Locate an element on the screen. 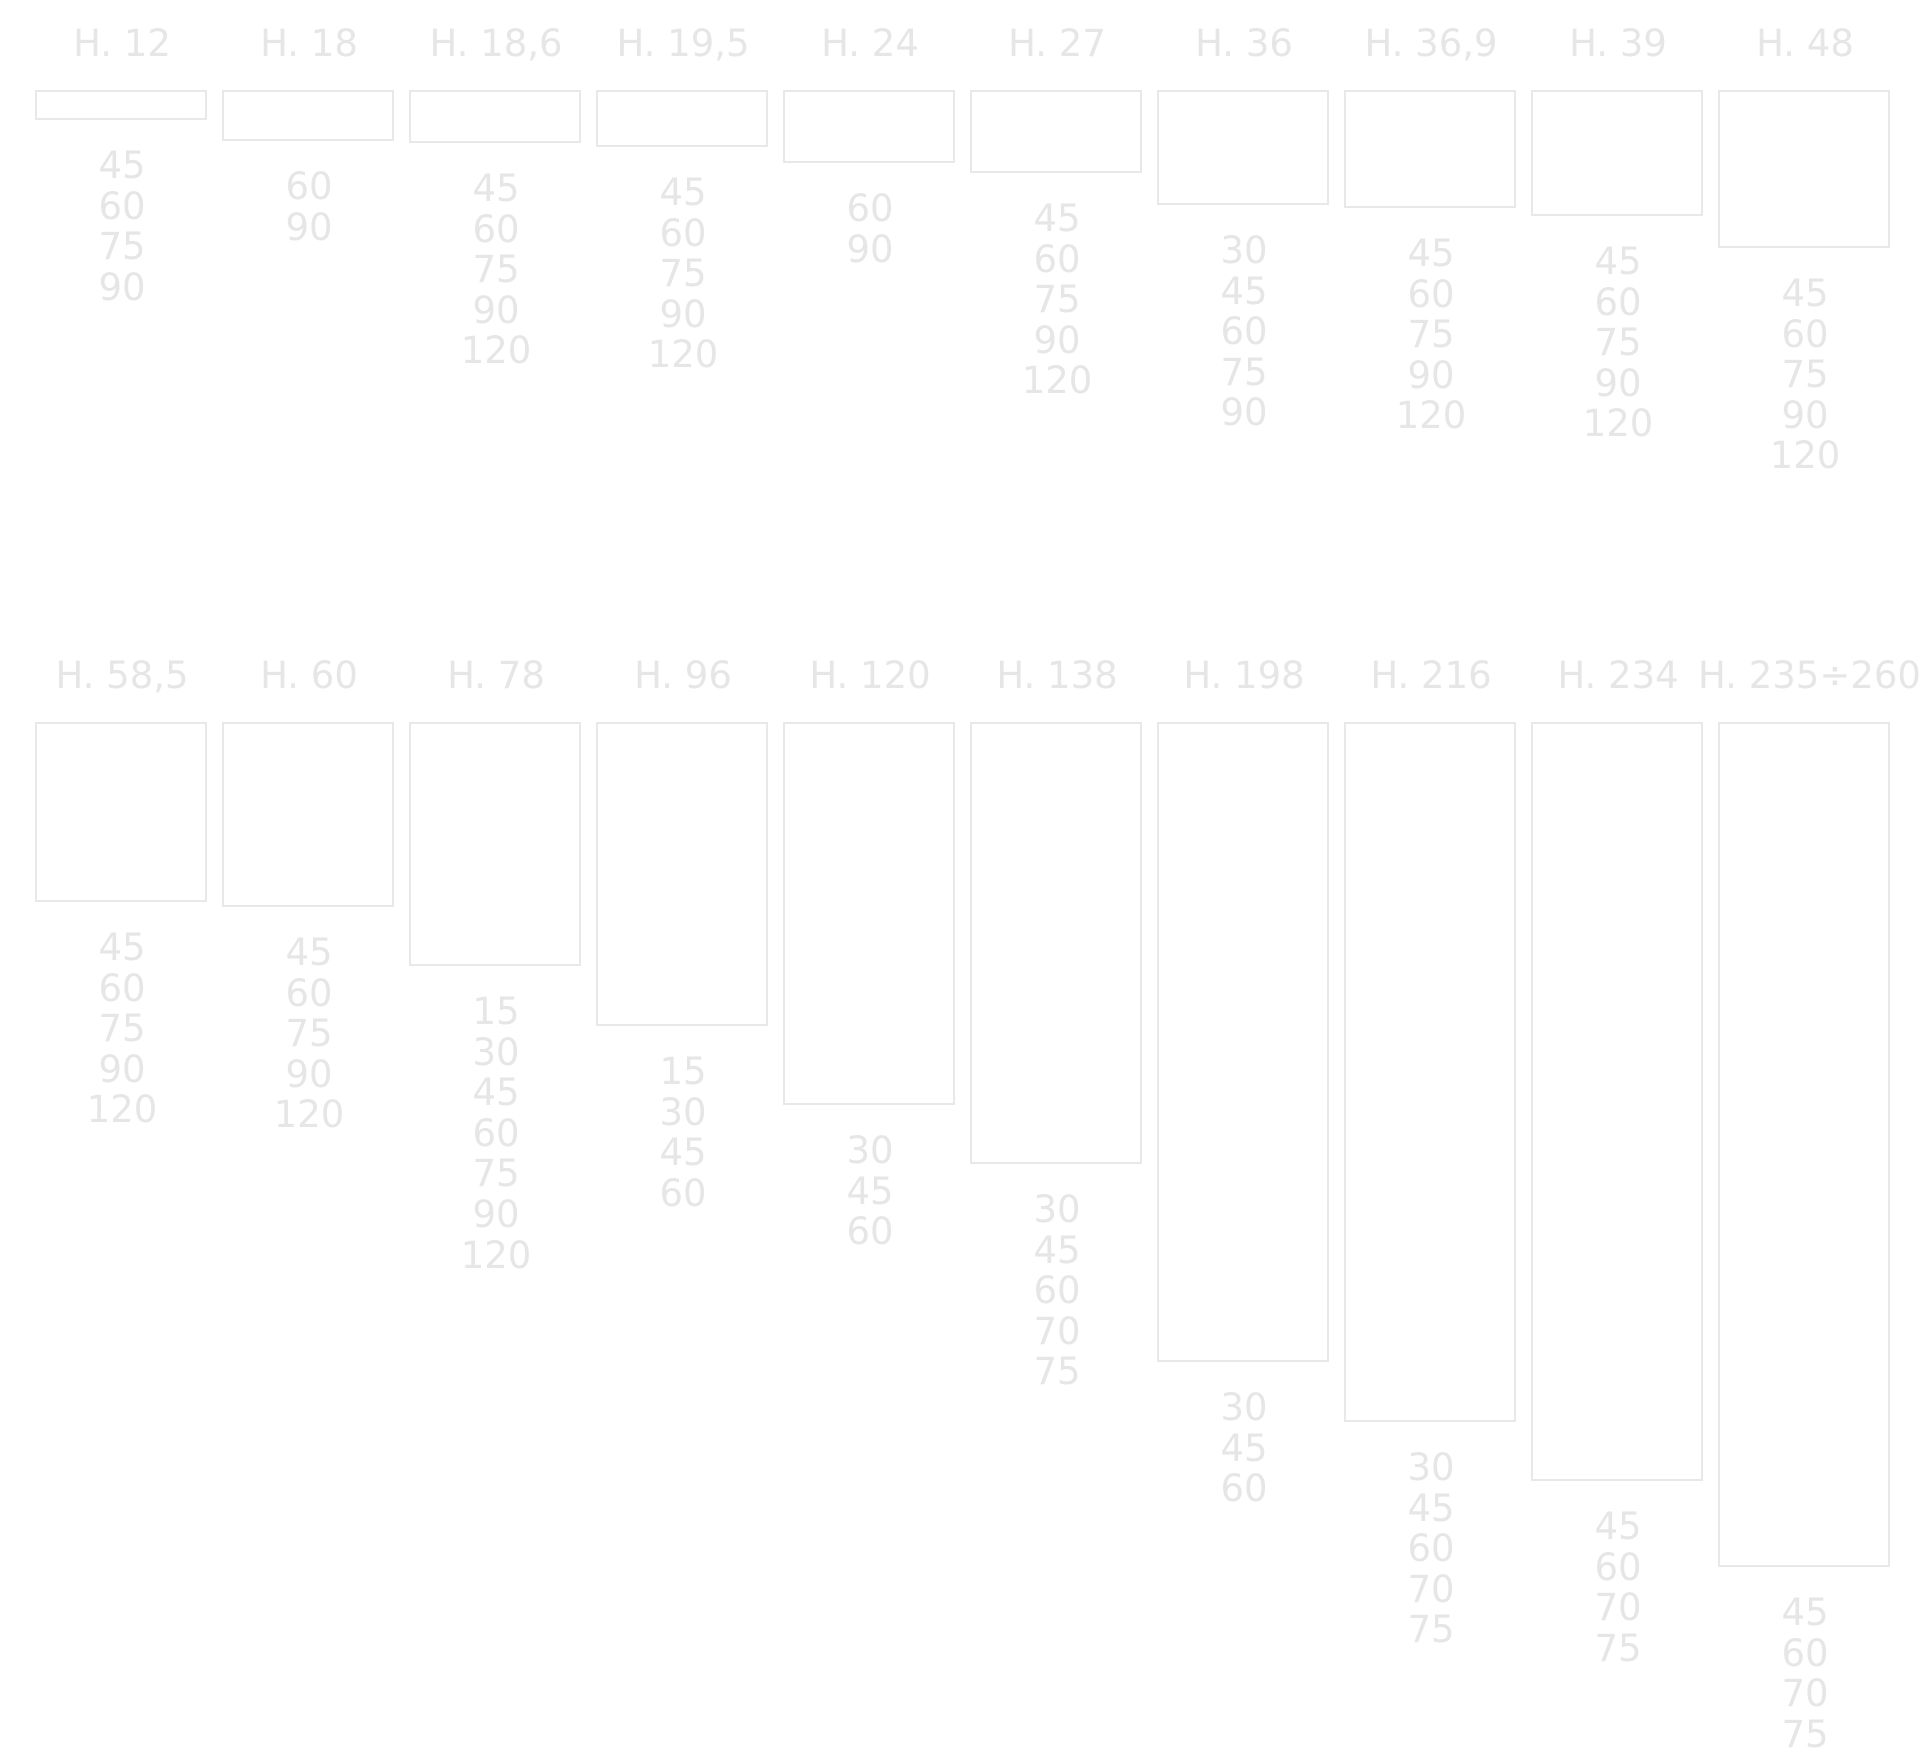 This screenshot has width=1920, height=1756. height-label: H. 36,9 is located at coordinates (1431, 43).